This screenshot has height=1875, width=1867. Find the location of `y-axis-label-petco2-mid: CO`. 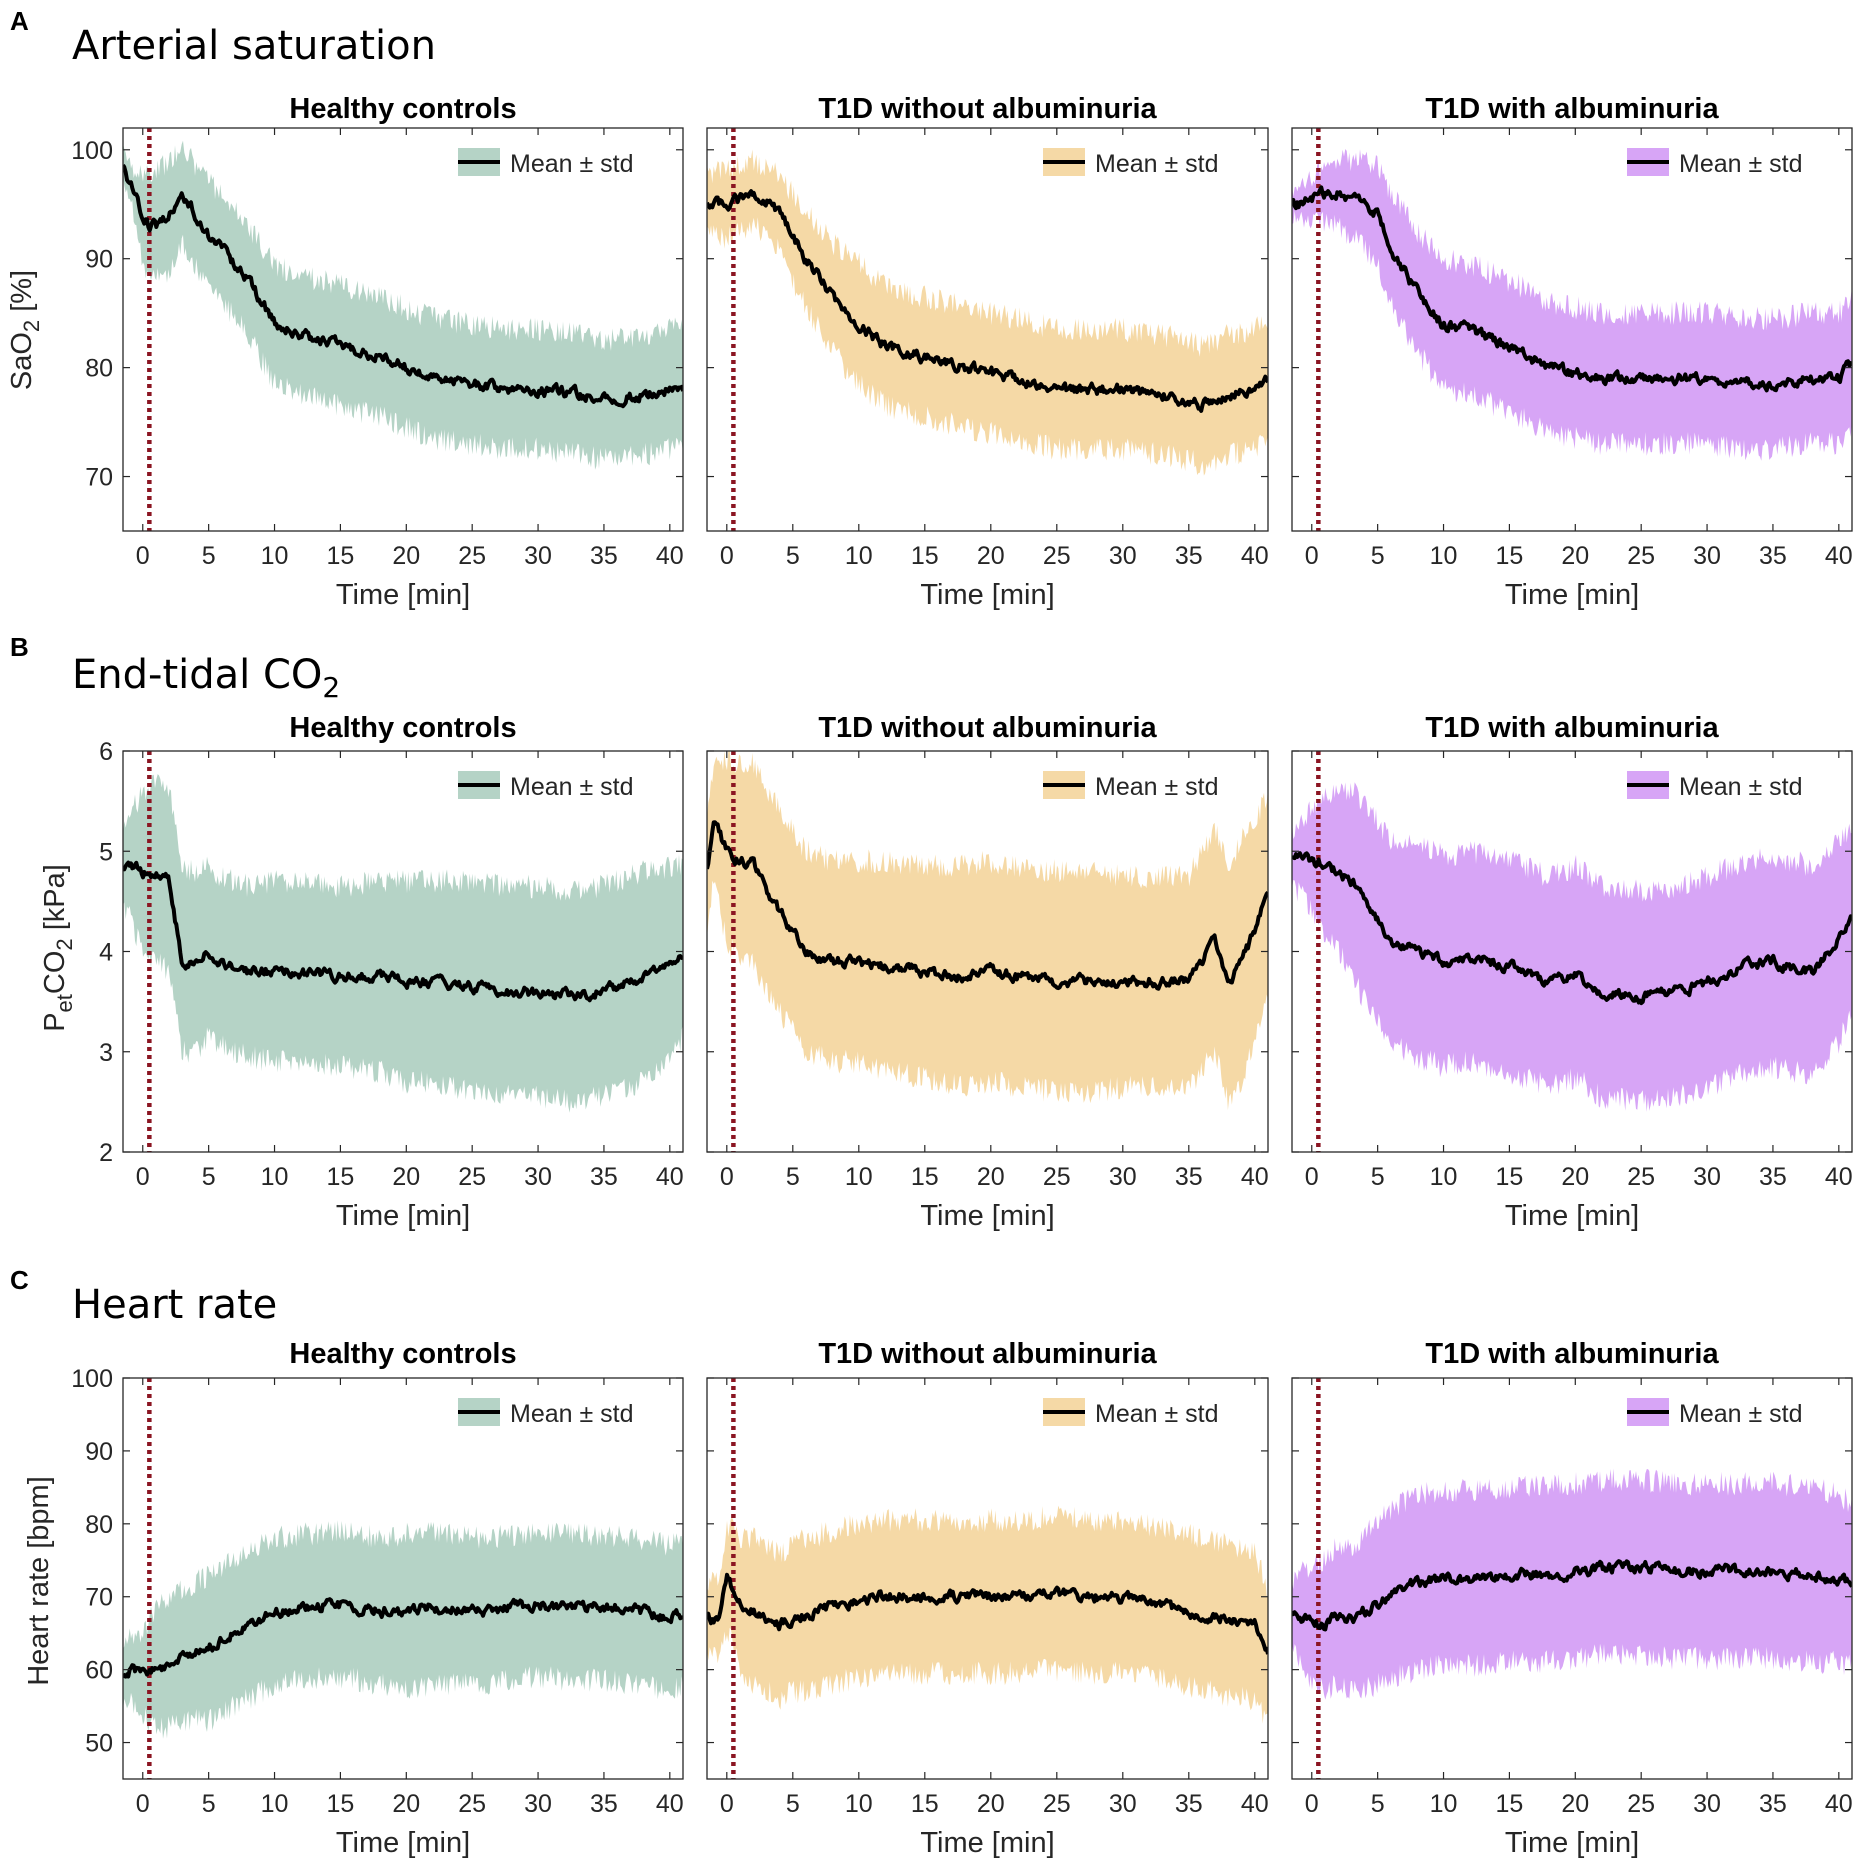

y-axis-label-petco2-mid: CO is located at coordinates (55, 973).